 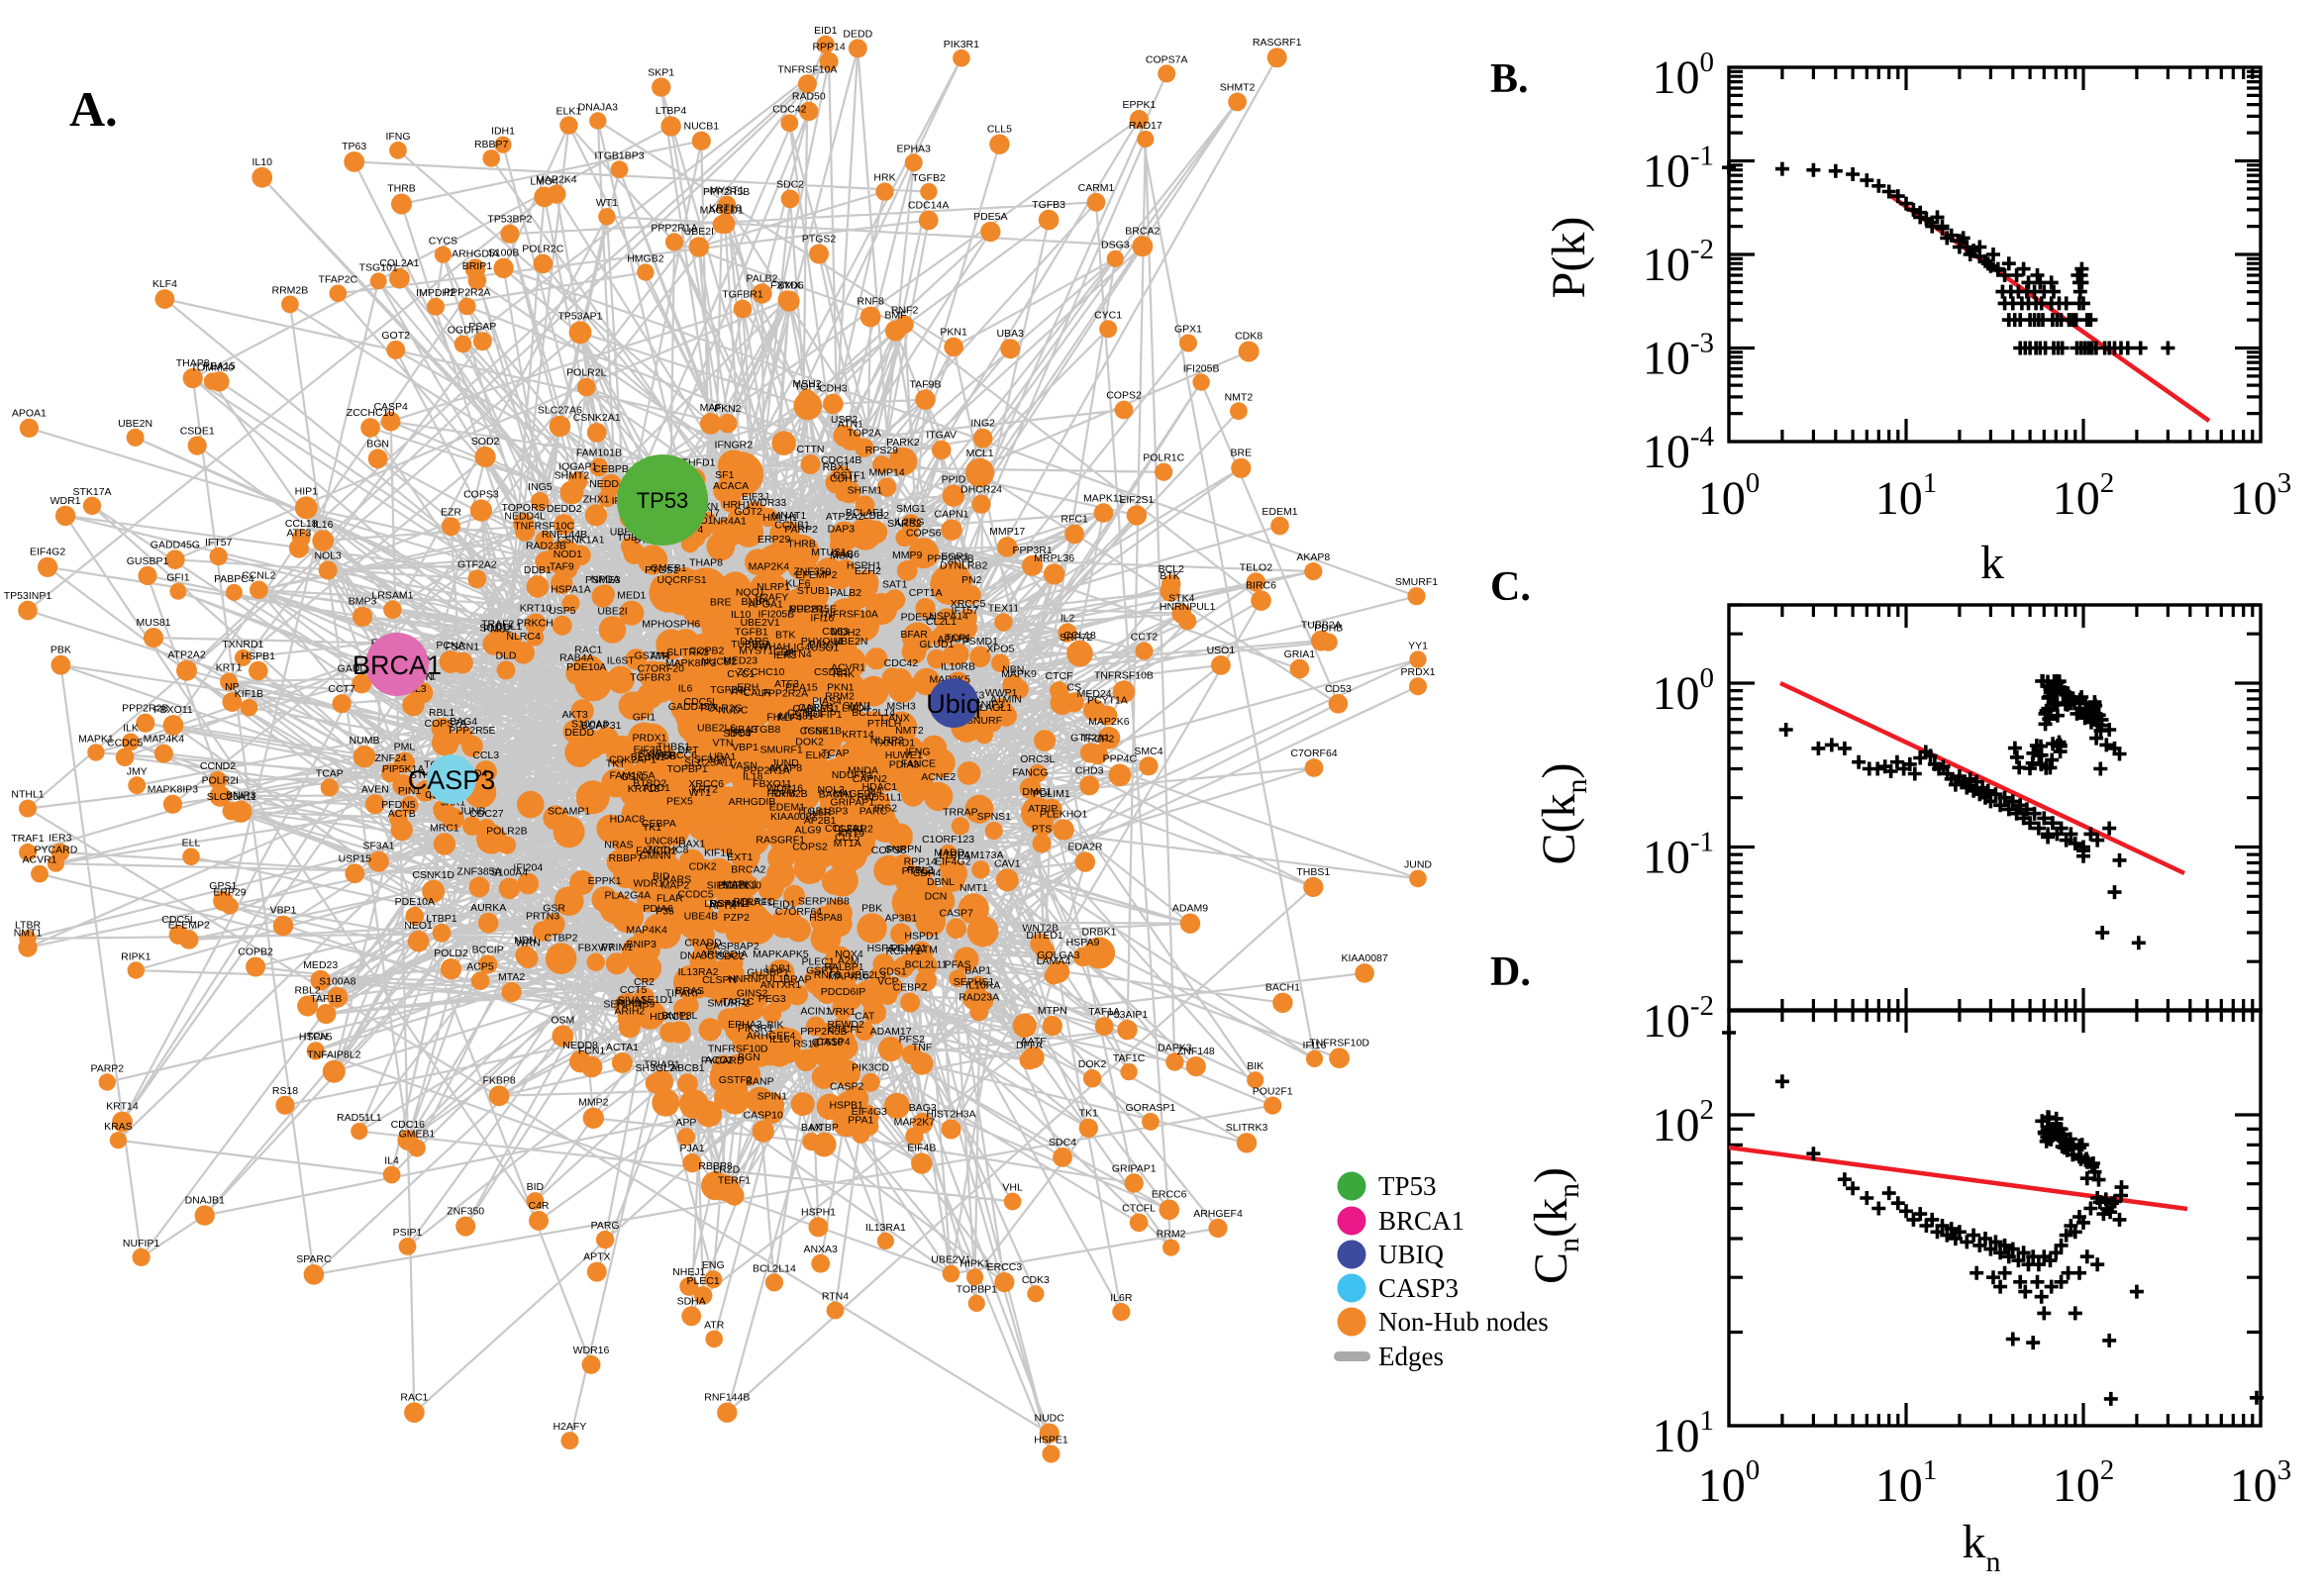 I want to click on svg-text: GSR, so click(x=554, y=909).